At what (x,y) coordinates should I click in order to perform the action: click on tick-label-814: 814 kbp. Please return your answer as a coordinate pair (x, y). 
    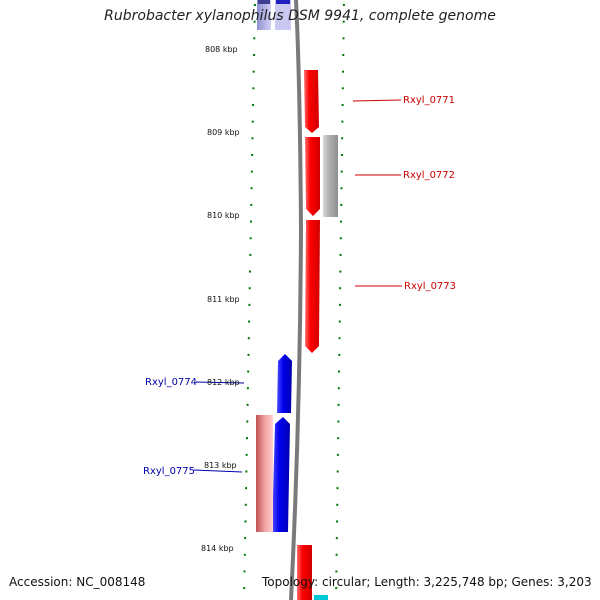
    Looking at the image, I should click on (217, 548).